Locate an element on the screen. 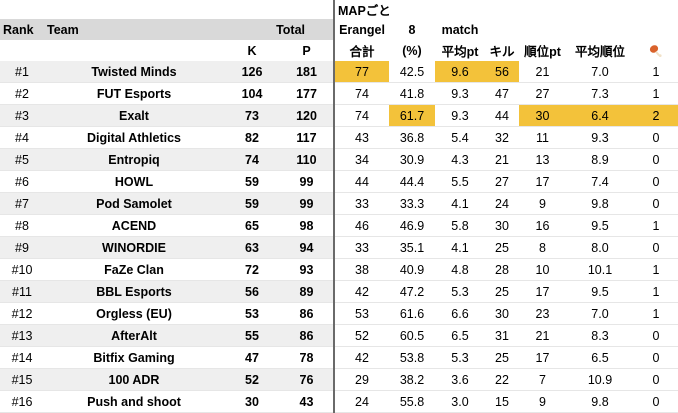 This screenshot has width=678, height=413. avg-rank: 9.5 is located at coordinates (600, 225).